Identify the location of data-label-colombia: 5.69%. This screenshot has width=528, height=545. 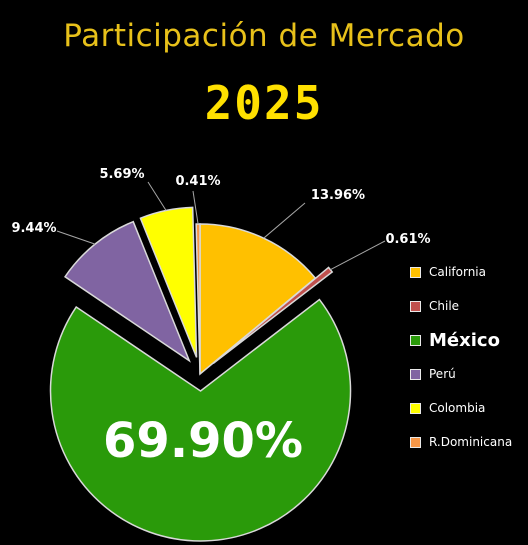
(121, 174).